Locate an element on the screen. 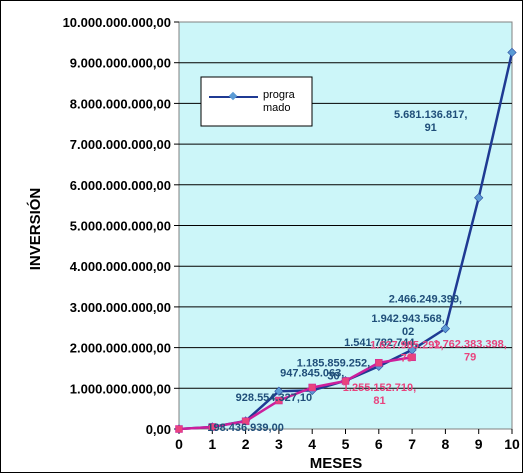  data-label: 928.554.327,10 is located at coordinates (274, 398).